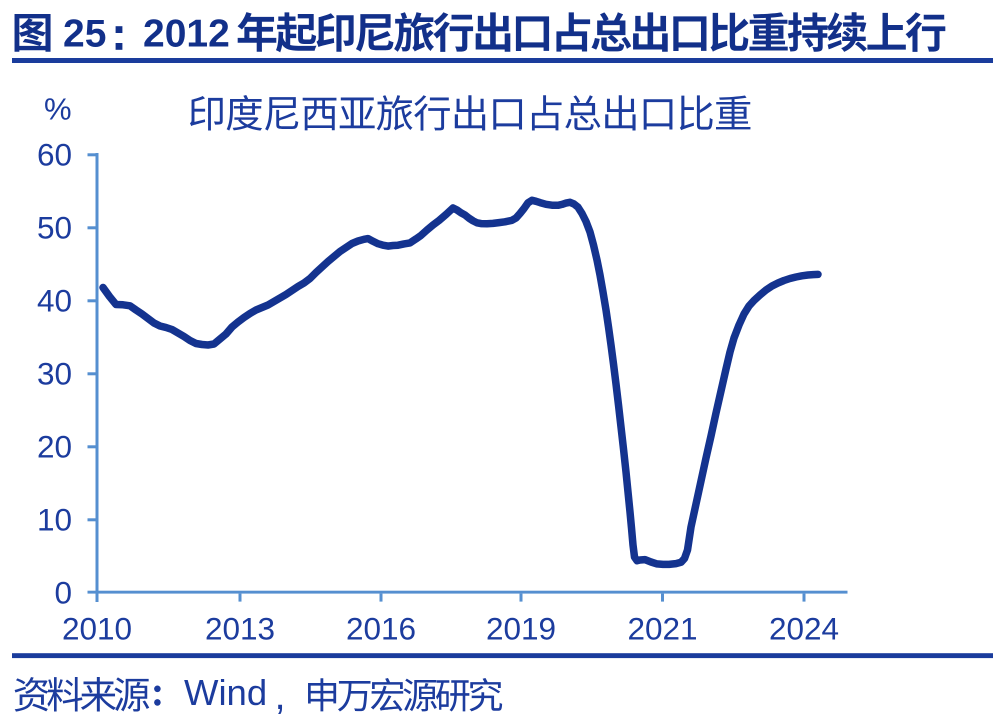 The height and width of the screenshot is (728, 1008). I want to click on svg-text: 30, so click(54, 373).